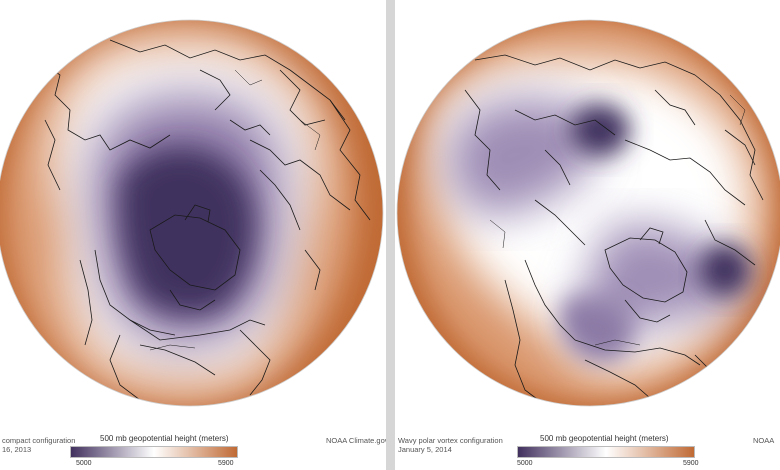 The image size is (780, 470). What do you see at coordinates (691, 463) in the screenshot?
I see `right-legend-max: 5900` at bounding box center [691, 463].